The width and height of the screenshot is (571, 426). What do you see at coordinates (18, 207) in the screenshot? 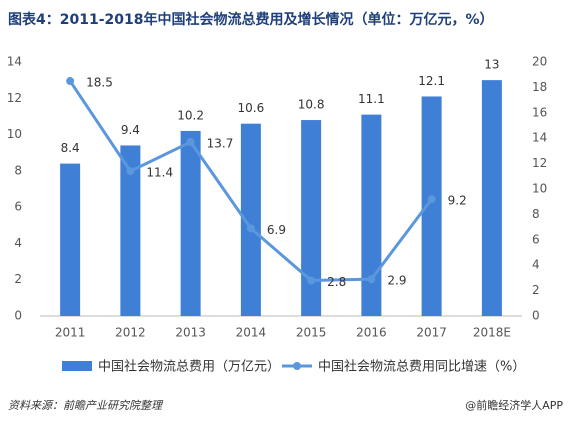
I see `y-tick-label: 6` at bounding box center [18, 207].